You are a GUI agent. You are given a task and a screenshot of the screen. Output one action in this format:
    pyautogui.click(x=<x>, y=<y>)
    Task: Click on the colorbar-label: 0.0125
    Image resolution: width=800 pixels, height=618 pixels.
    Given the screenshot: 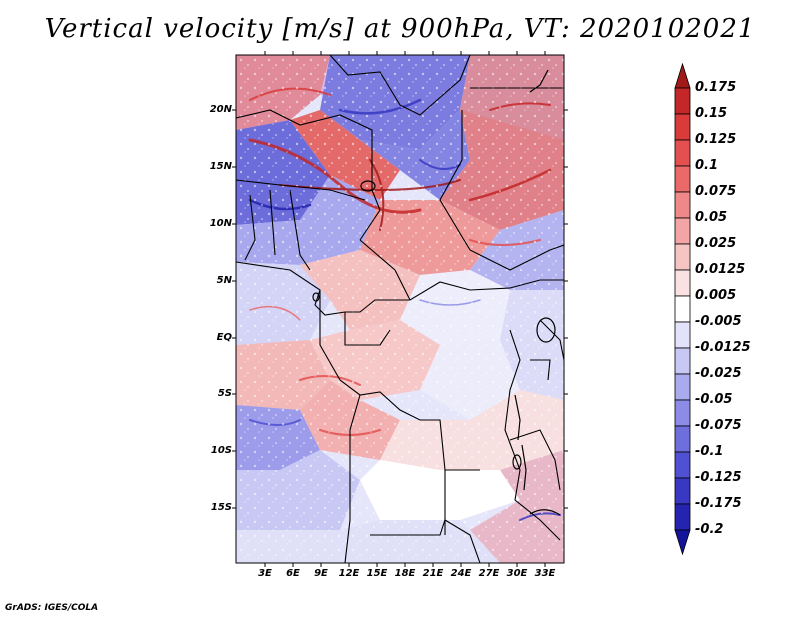 What is the action you would take?
    pyautogui.click(x=720, y=269)
    